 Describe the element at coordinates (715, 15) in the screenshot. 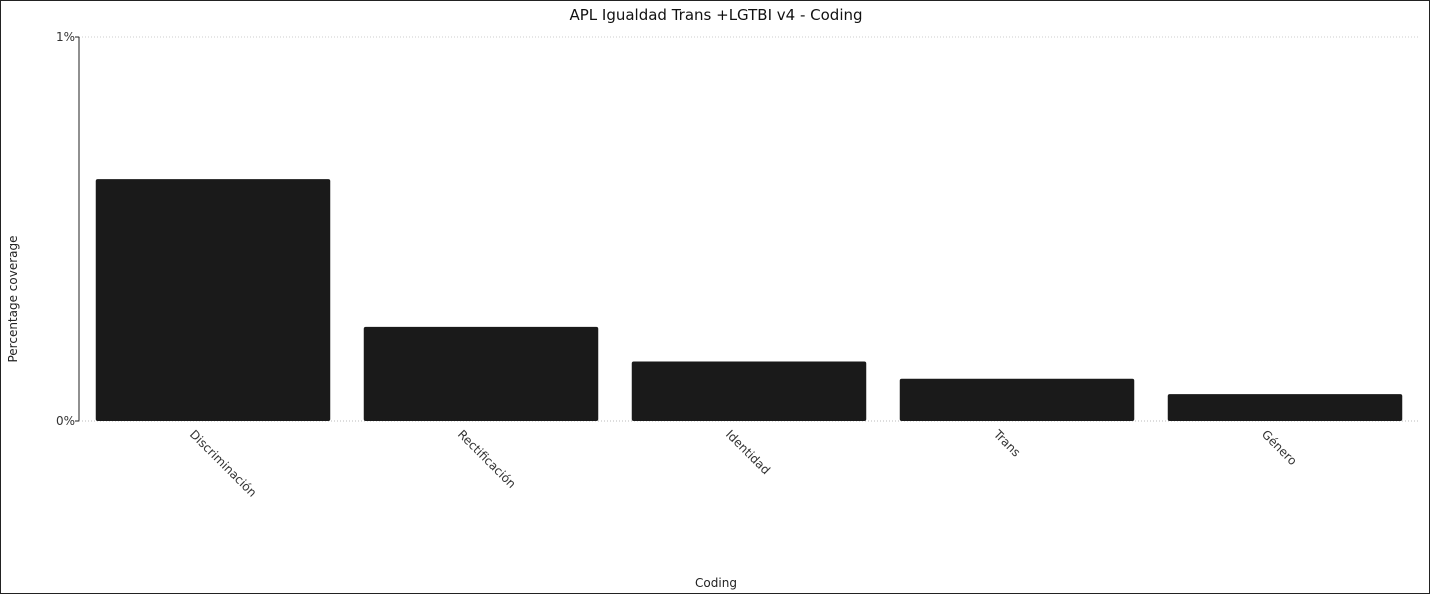

I see `chart-title: APL Igualdad Trans +LGTBI v4 - Coding` at that location.